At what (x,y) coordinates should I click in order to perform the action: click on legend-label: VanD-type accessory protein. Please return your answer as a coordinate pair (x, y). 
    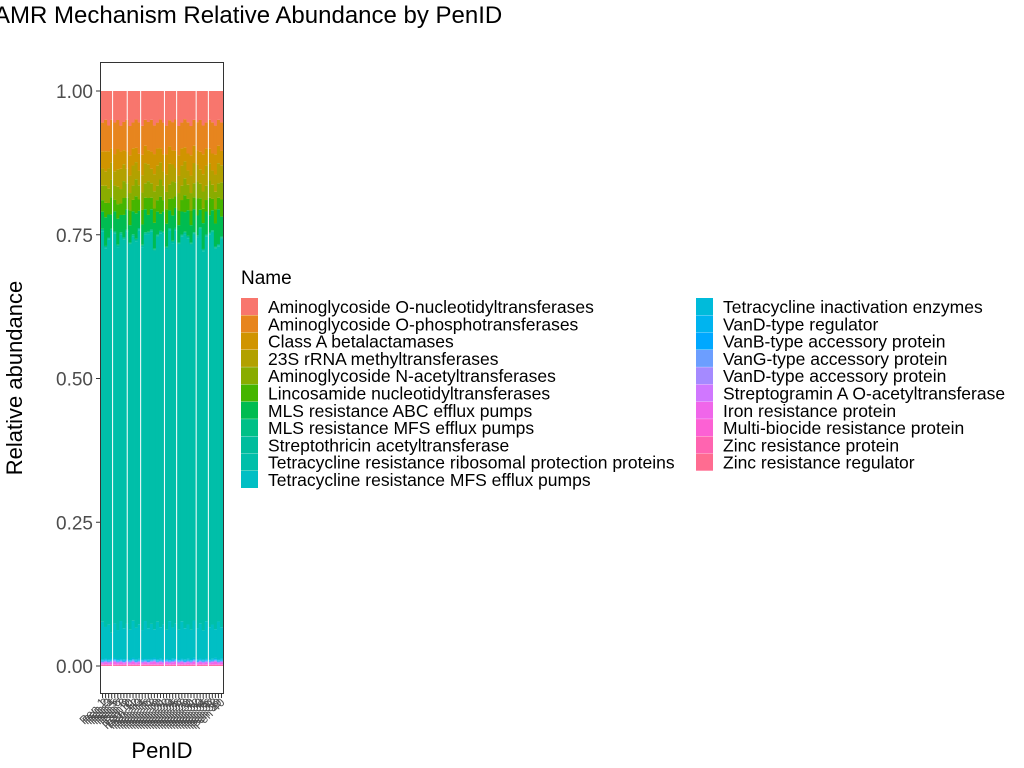
    Looking at the image, I should click on (834, 376).